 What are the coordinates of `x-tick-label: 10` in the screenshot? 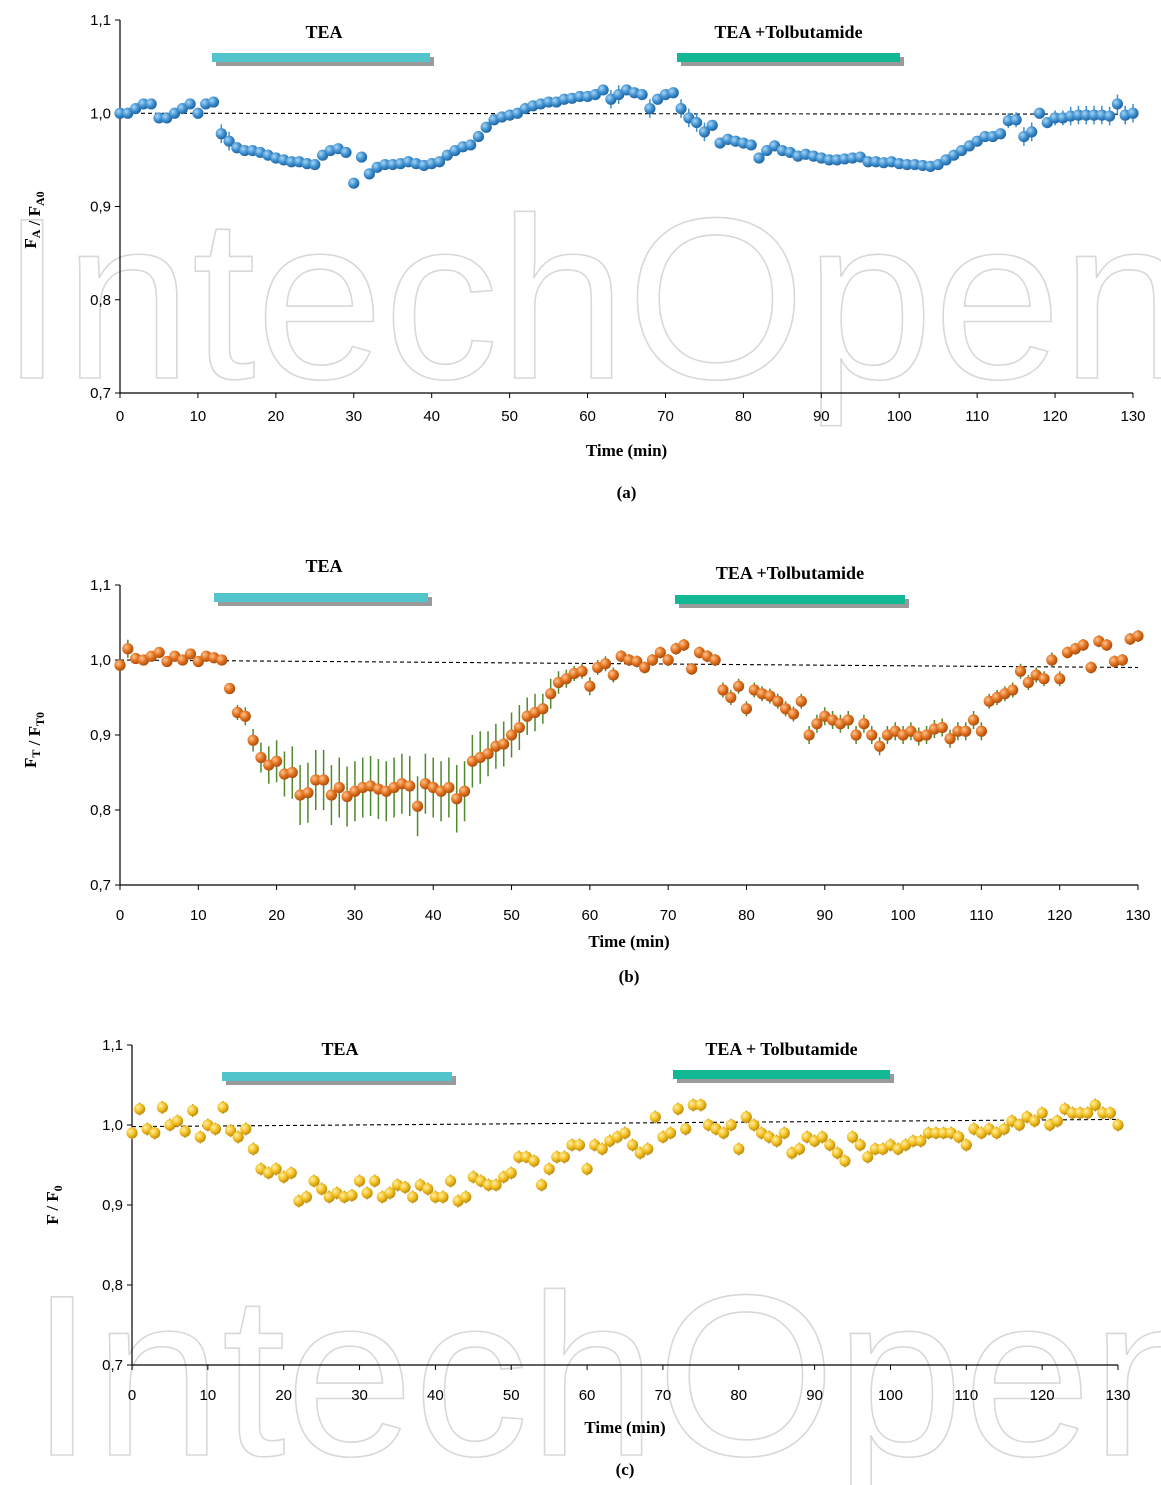 It's located at (198, 416).